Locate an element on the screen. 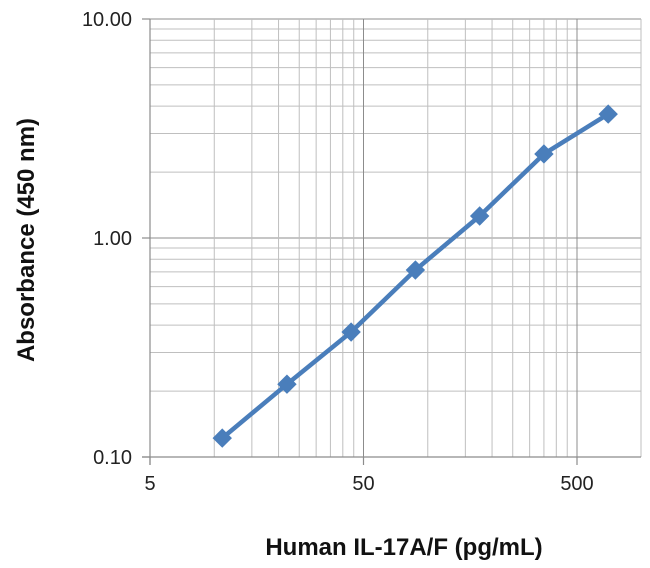  y-tick-label: 0.10 is located at coordinates (112, 458).